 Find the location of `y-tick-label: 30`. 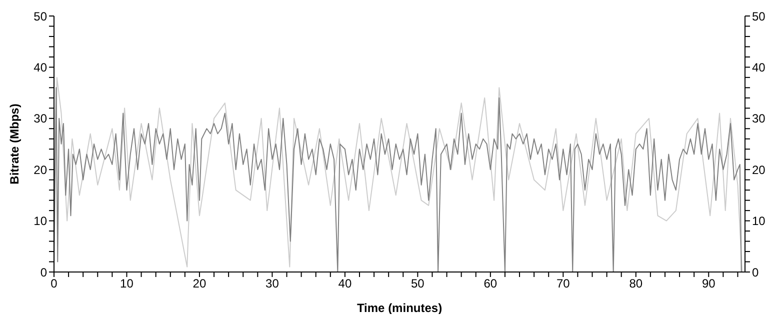

y-tick-label: 30 is located at coordinates (41, 119).